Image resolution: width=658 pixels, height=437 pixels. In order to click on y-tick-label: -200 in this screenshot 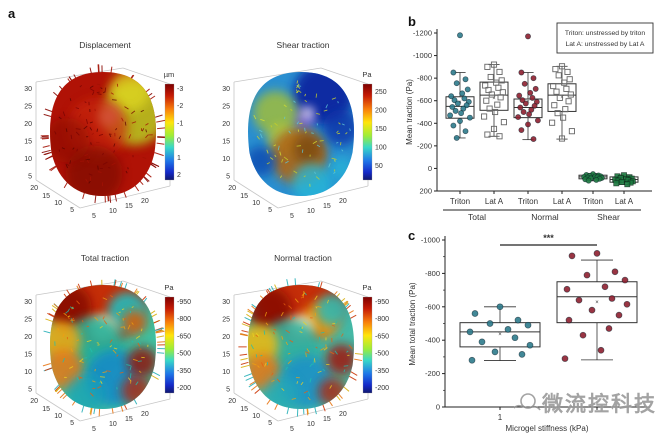, I will do `click(432, 373)`.